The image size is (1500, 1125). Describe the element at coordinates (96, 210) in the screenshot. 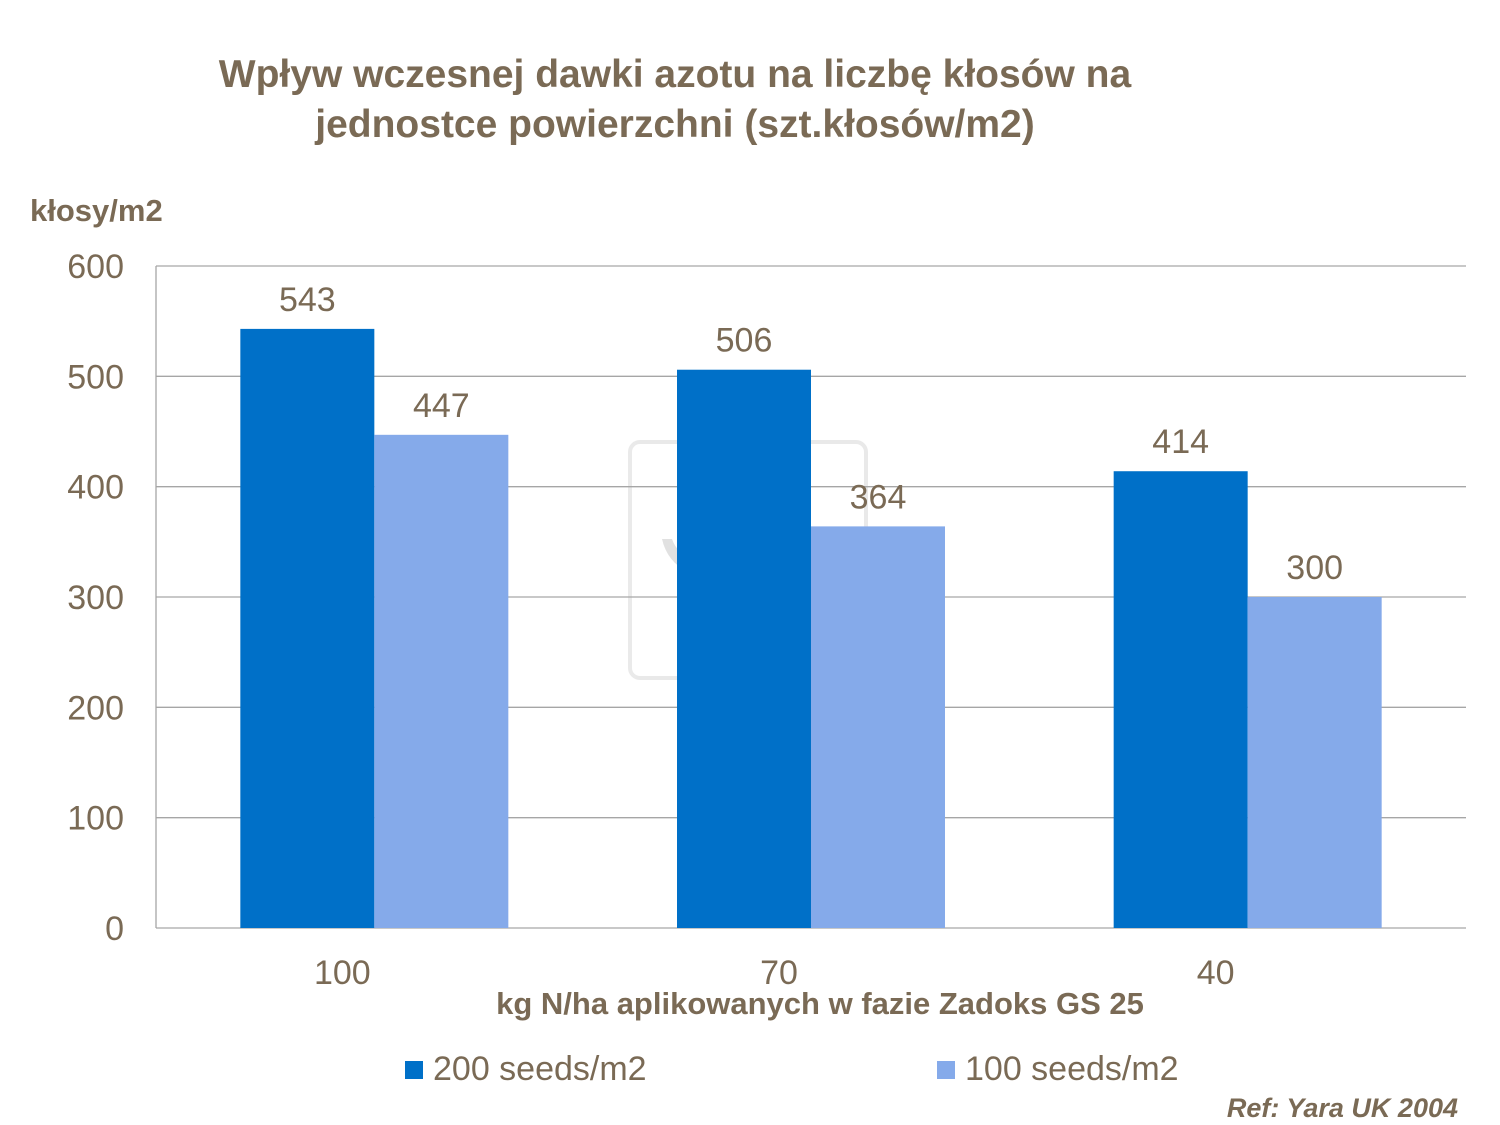

I see `y-axis-label: kłosy/m2` at that location.